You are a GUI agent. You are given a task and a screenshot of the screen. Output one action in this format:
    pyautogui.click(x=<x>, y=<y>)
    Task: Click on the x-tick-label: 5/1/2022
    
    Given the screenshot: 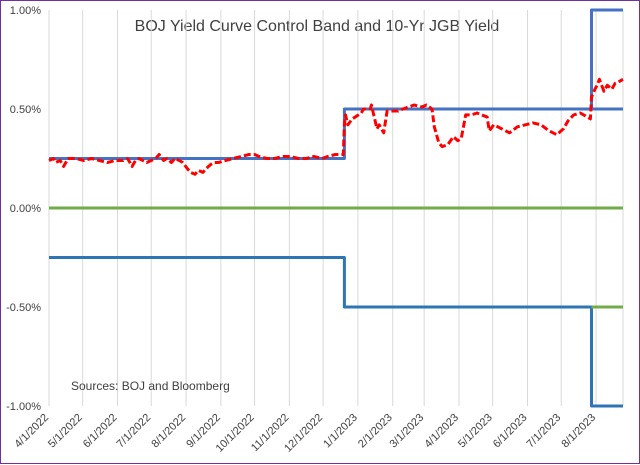 What is the action you would take?
    pyautogui.click(x=65, y=431)
    